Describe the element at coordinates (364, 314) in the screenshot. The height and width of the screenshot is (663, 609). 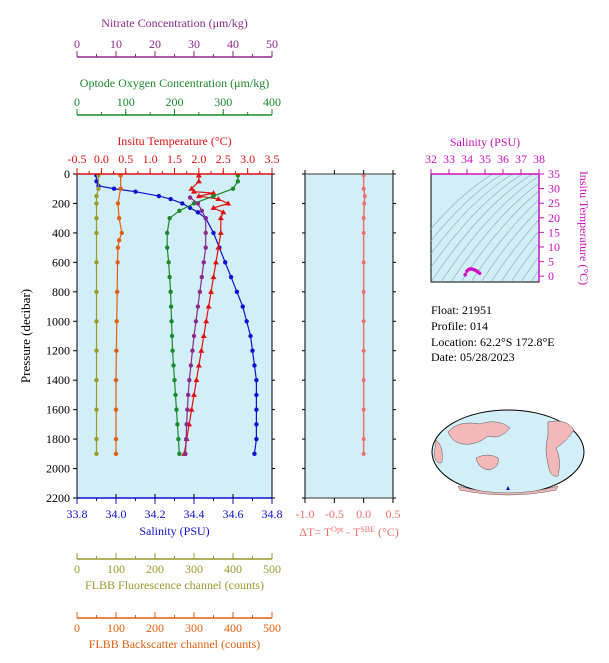
I see `delta-series-group` at that location.